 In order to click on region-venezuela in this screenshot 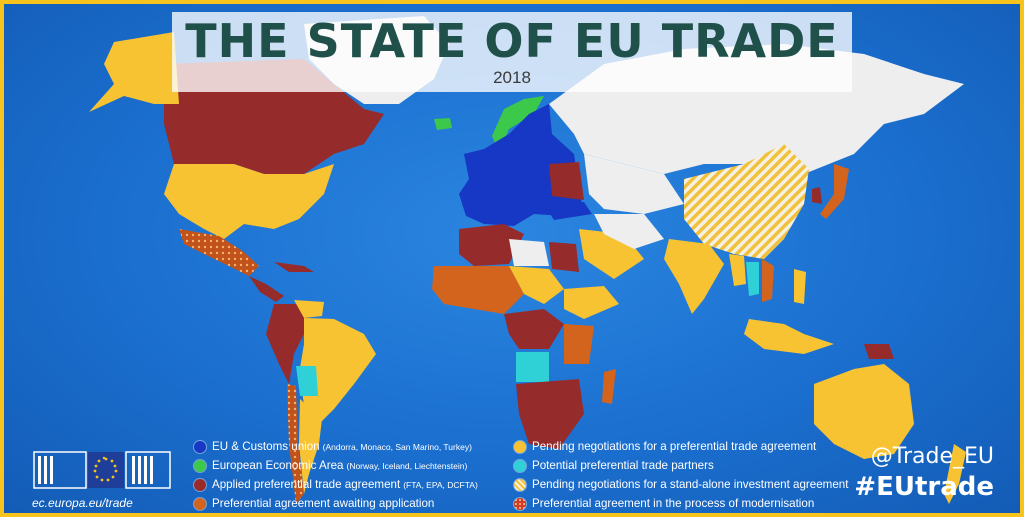, I will do `click(309, 309)`.